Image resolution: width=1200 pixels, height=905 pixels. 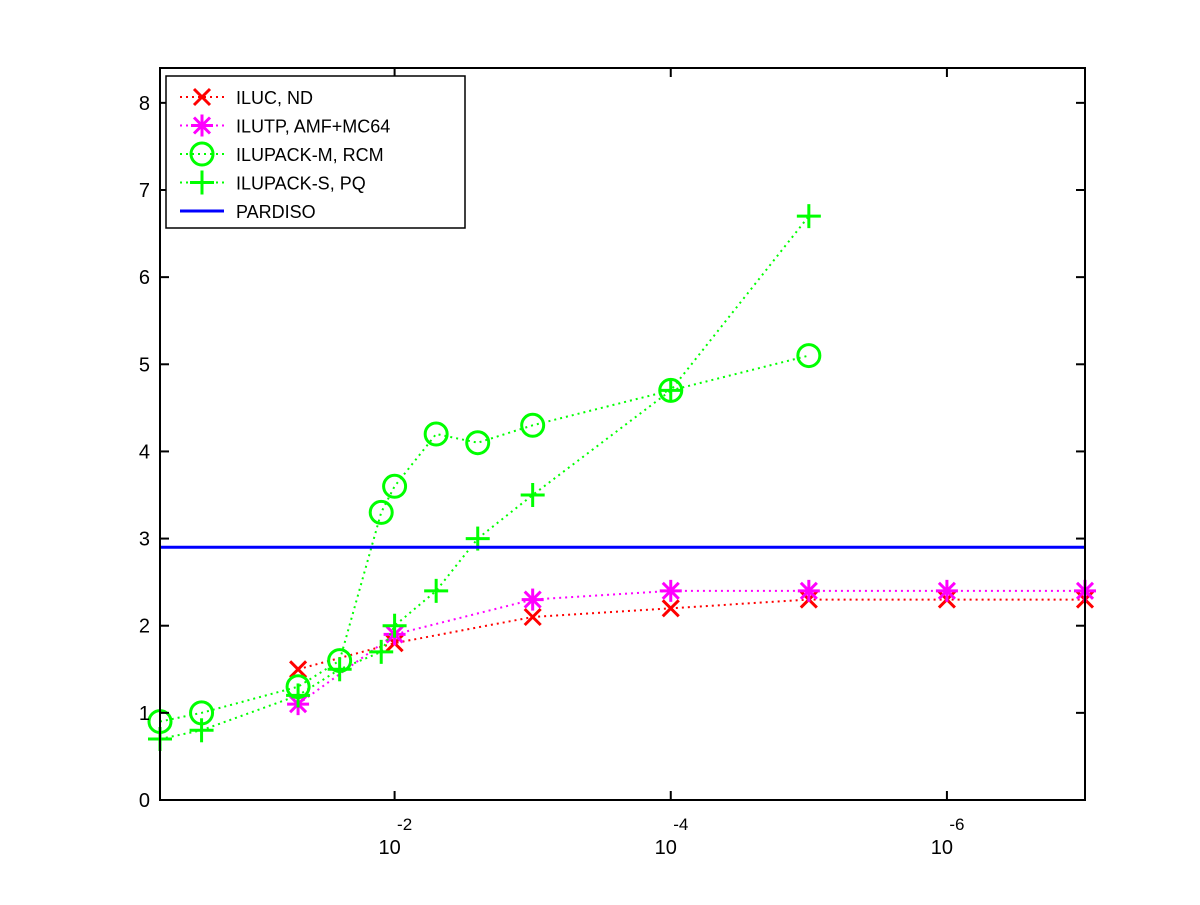 What do you see at coordinates (144, 801) in the screenshot?
I see `y-tick-label-0: 0` at bounding box center [144, 801].